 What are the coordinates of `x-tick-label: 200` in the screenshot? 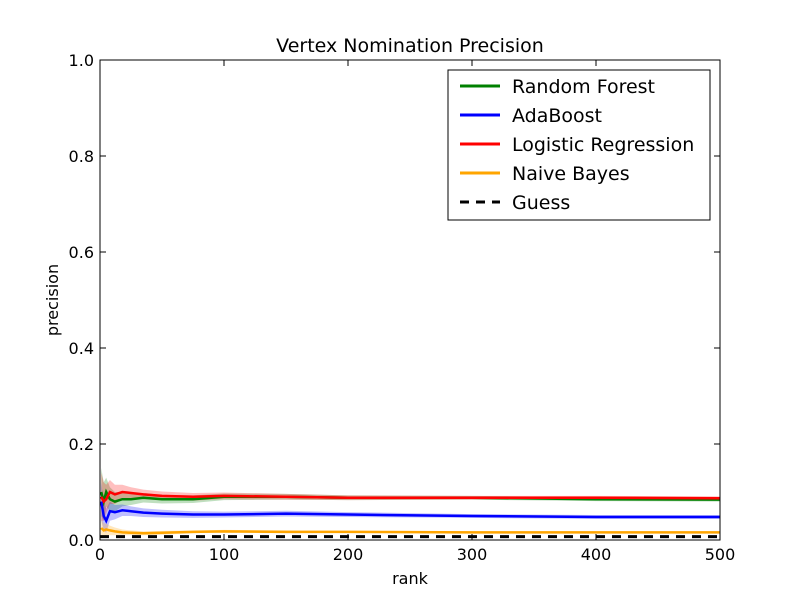 It's located at (348, 554).